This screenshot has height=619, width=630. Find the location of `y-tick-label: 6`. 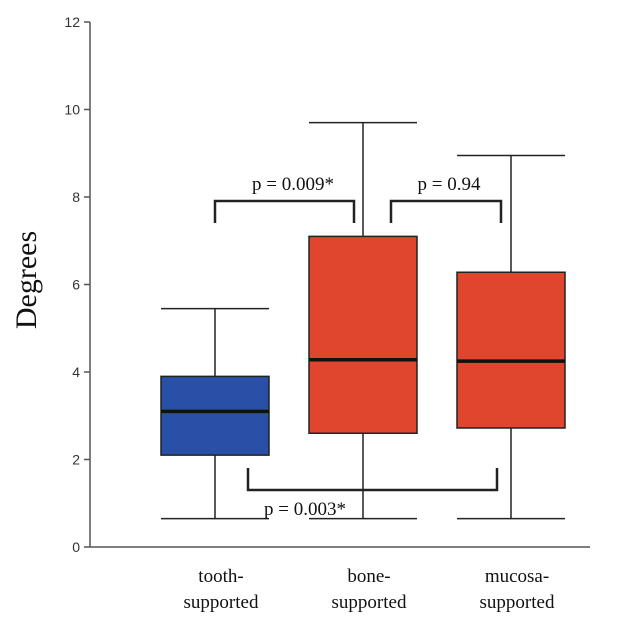

y-tick-label: 6 is located at coordinates (76, 285).